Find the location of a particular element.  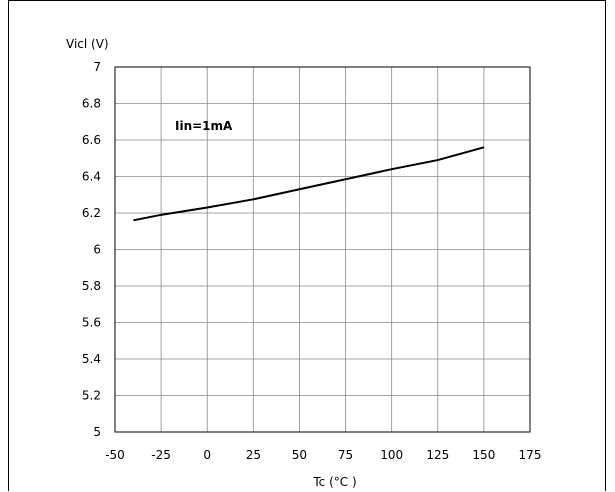

x-tick-labels: -50 -25 0 25 50 75 100 125 150 175 is located at coordinates (323, 455).